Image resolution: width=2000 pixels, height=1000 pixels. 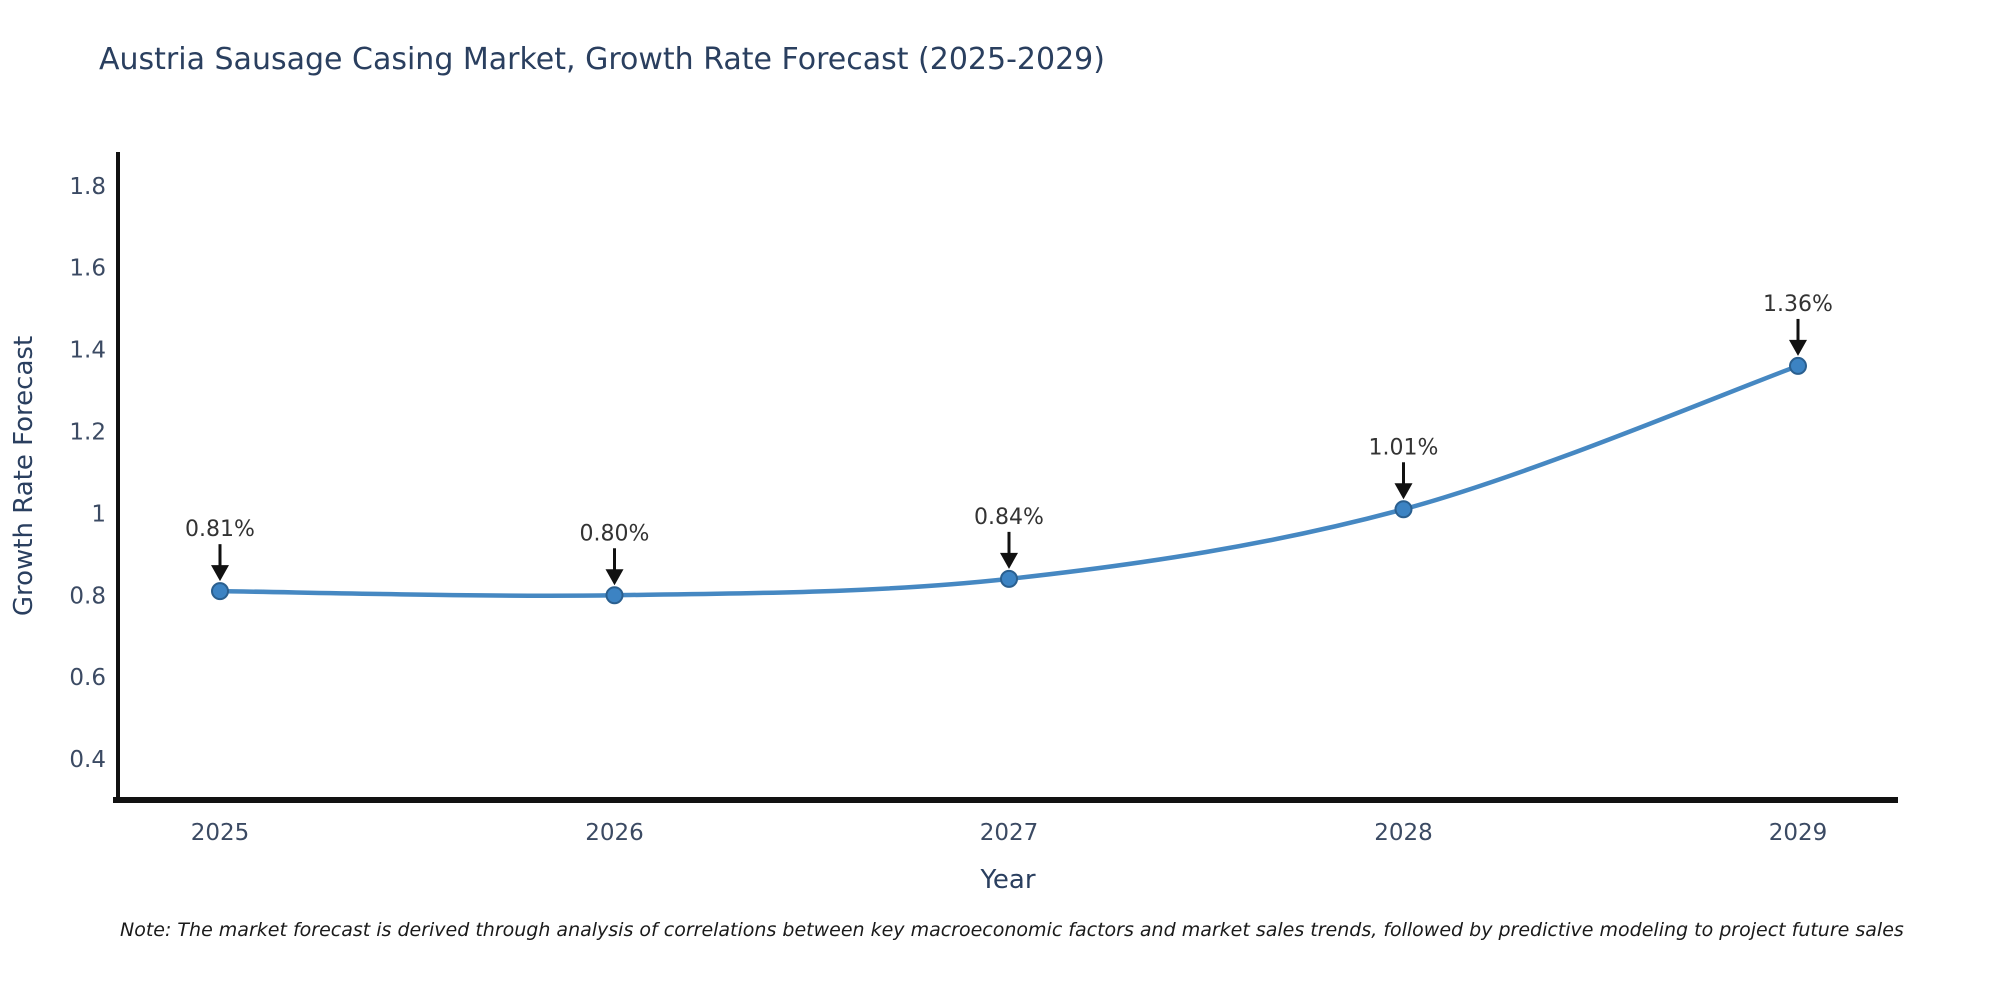 What do you see at coordinates (87, 432) in the screenshot?
I see `y-tick-label: 1.2` at bounding box center [87, 432].